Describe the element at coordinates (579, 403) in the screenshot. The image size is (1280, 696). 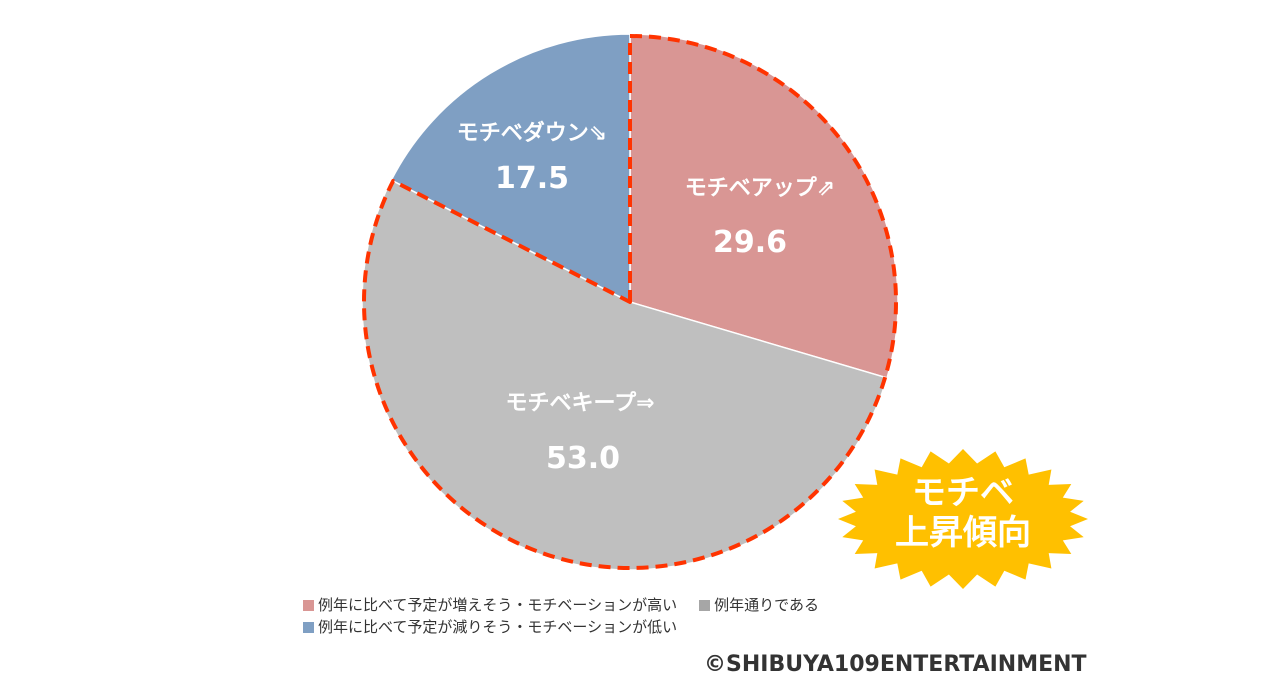
I see `slice-label-keep: モチベキープ⇒` at that location.